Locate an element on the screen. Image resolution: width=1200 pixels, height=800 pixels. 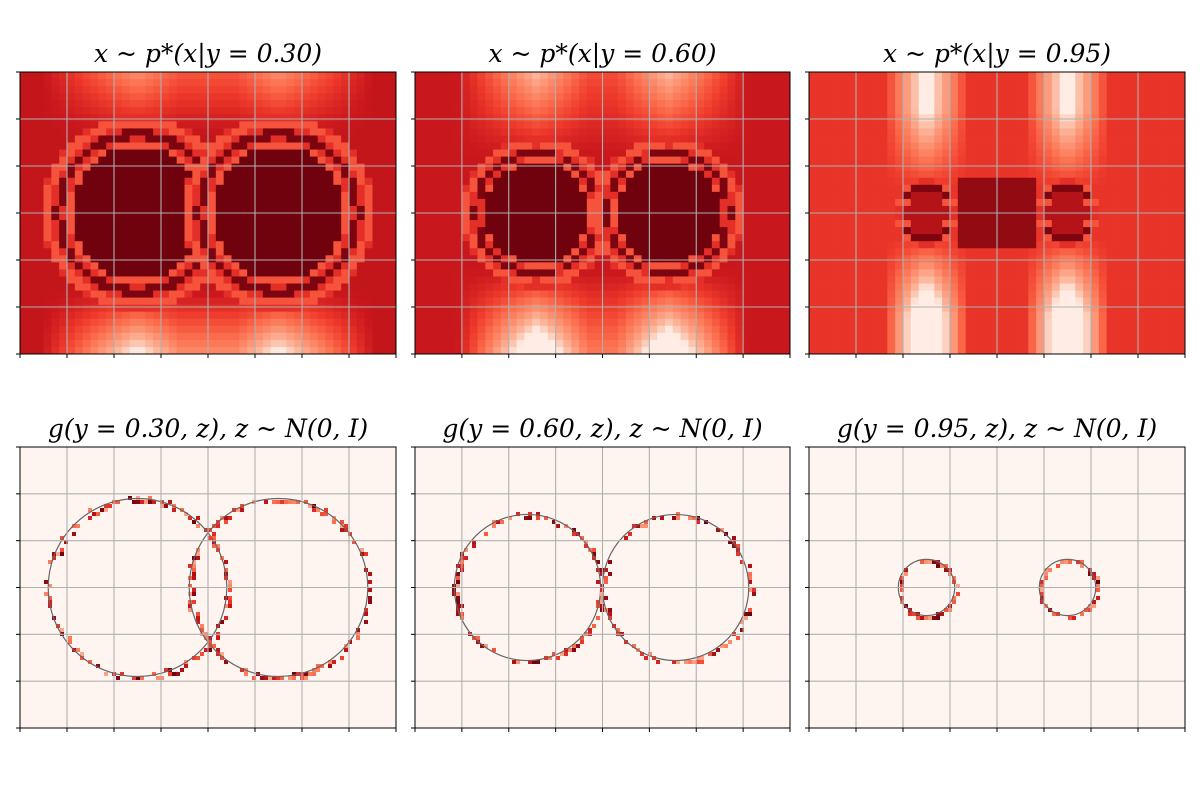
panel-samples-y-0.30: g(y = 0.30, z), z ~ N(0, I) is located at coordinates (206, 573).